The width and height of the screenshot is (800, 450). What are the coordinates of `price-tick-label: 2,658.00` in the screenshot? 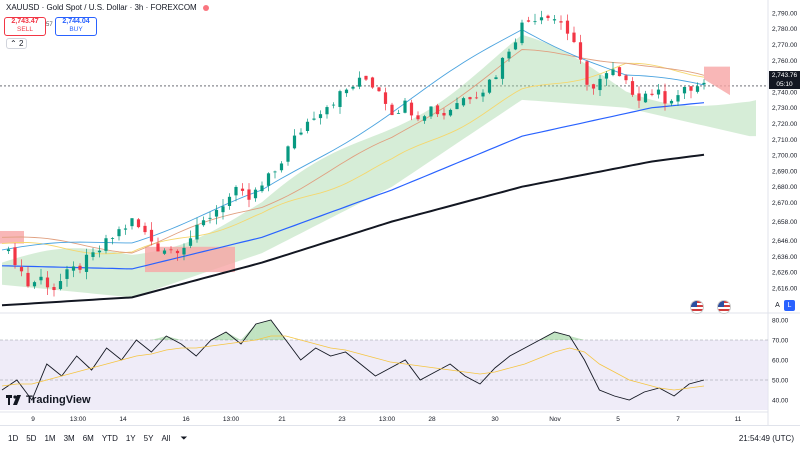 It's located at (785, 222).